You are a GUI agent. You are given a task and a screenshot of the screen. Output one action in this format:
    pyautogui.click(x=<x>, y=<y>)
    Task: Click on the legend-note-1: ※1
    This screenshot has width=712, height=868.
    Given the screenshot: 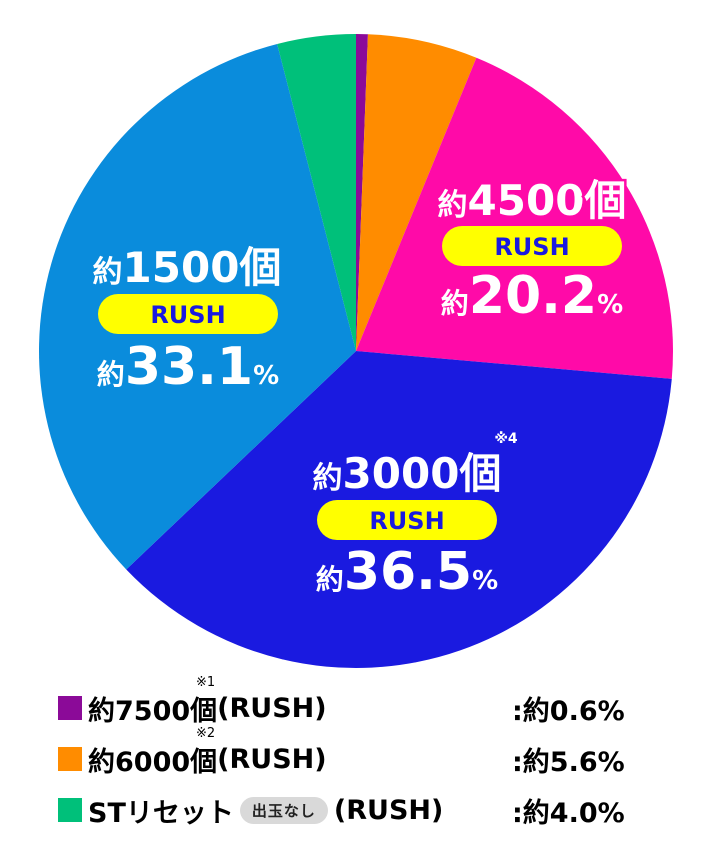 What is the action you would take?
    pyautogui.click(x=205, y=682)
    